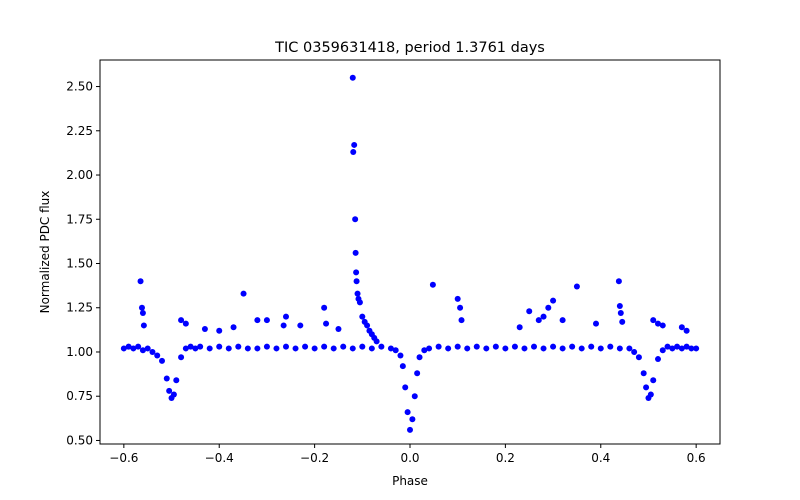  What do you see at coordinates (79, 396) in the screenshot?
I see `y-tick-label: 0.75` at bounding box center [79, 396].